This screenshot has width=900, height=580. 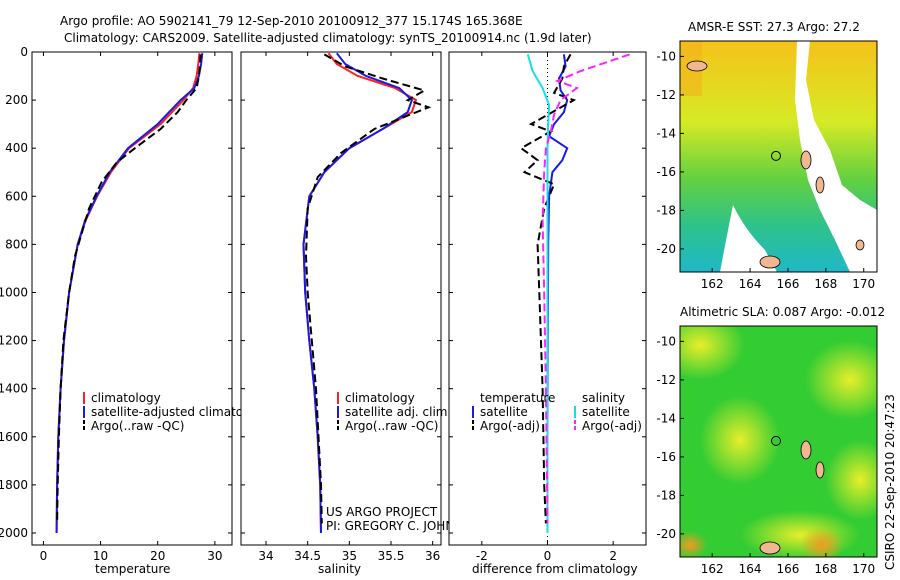 I want to click on temperature-series-group, so click(x=129, y=293).